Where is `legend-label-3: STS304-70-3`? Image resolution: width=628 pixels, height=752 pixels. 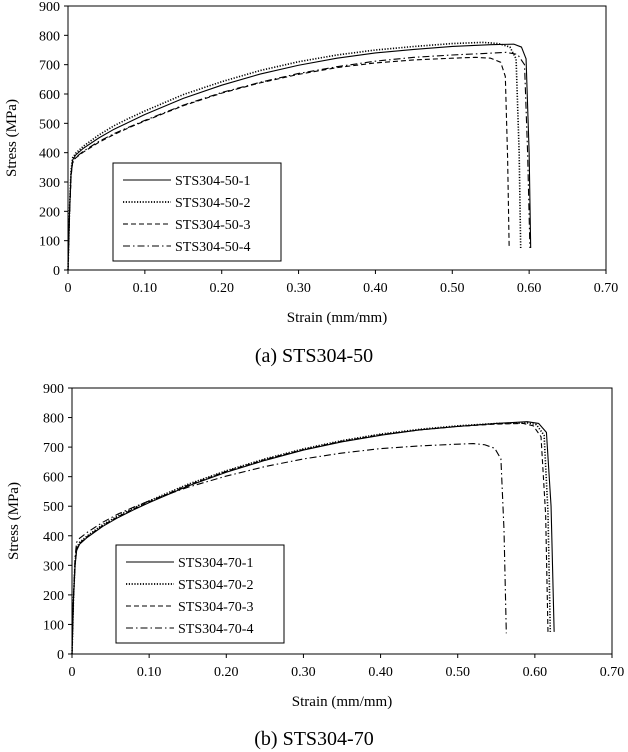 legend-label-3: STS304-70-3 is located at coordinates (215, 607).